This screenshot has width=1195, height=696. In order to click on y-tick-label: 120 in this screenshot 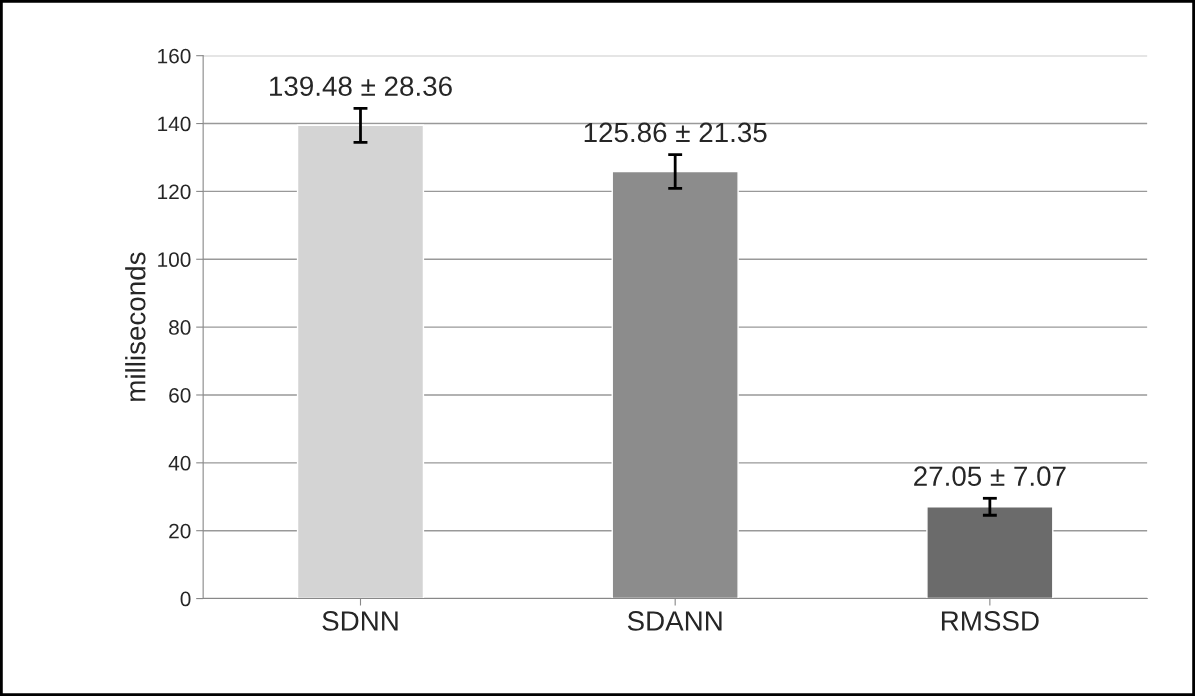, I will do `click(174, 192)`.